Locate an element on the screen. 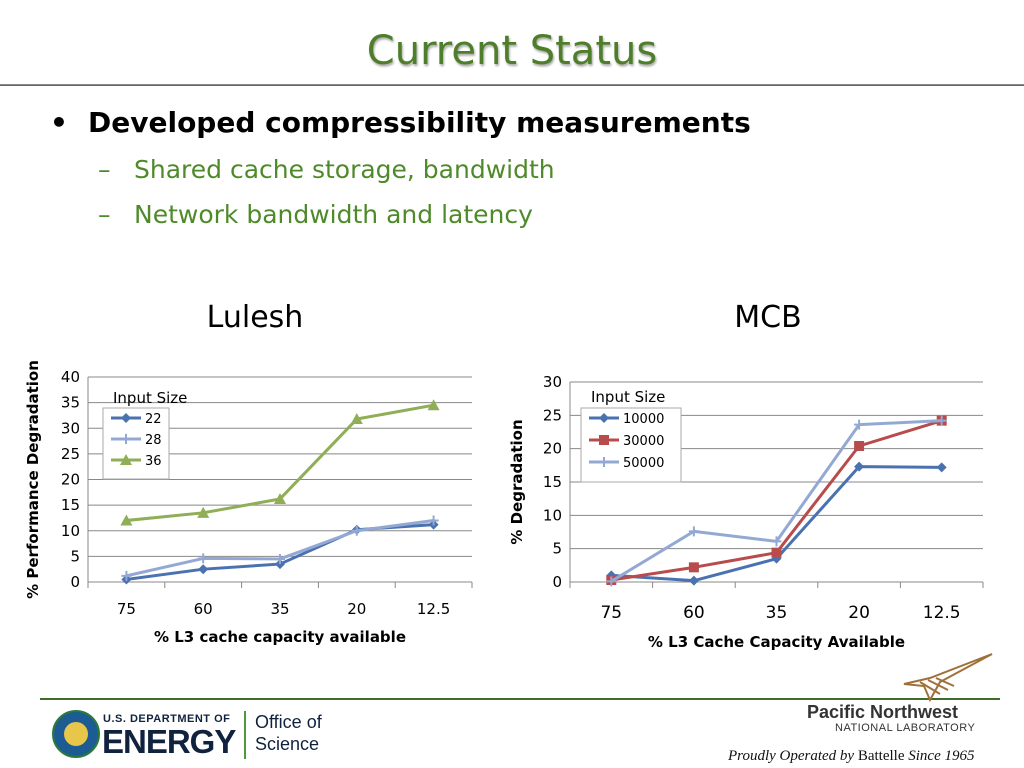  science-line: Science is located at coordinates (287, 744).